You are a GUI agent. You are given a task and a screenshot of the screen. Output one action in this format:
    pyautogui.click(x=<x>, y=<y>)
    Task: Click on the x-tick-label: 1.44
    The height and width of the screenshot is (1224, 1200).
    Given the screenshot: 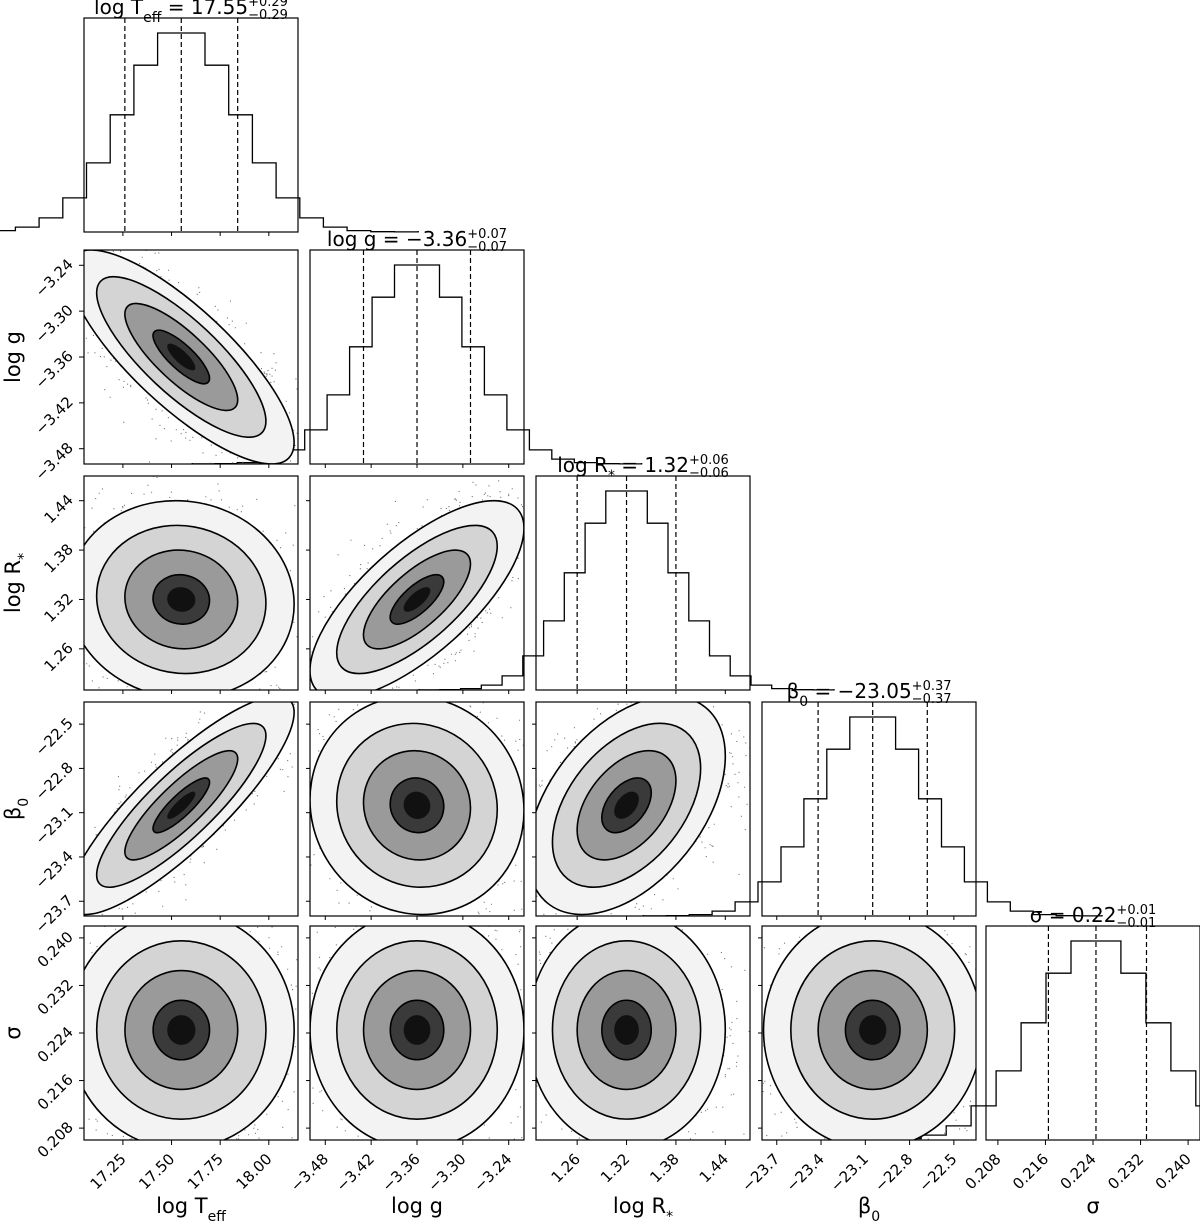 What is the action you would take?
    pyautogui.click(x=714, y=1168)
    